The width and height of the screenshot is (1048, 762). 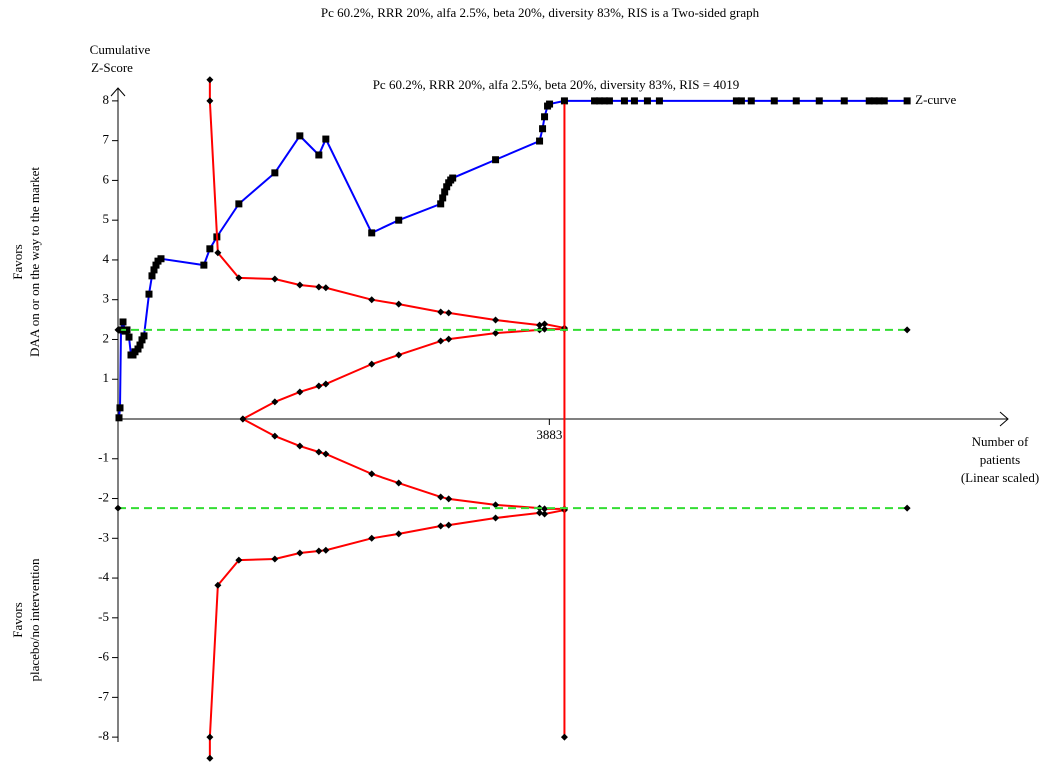 I want to click on y-tick-label: -1, so click(x=103, y=457).